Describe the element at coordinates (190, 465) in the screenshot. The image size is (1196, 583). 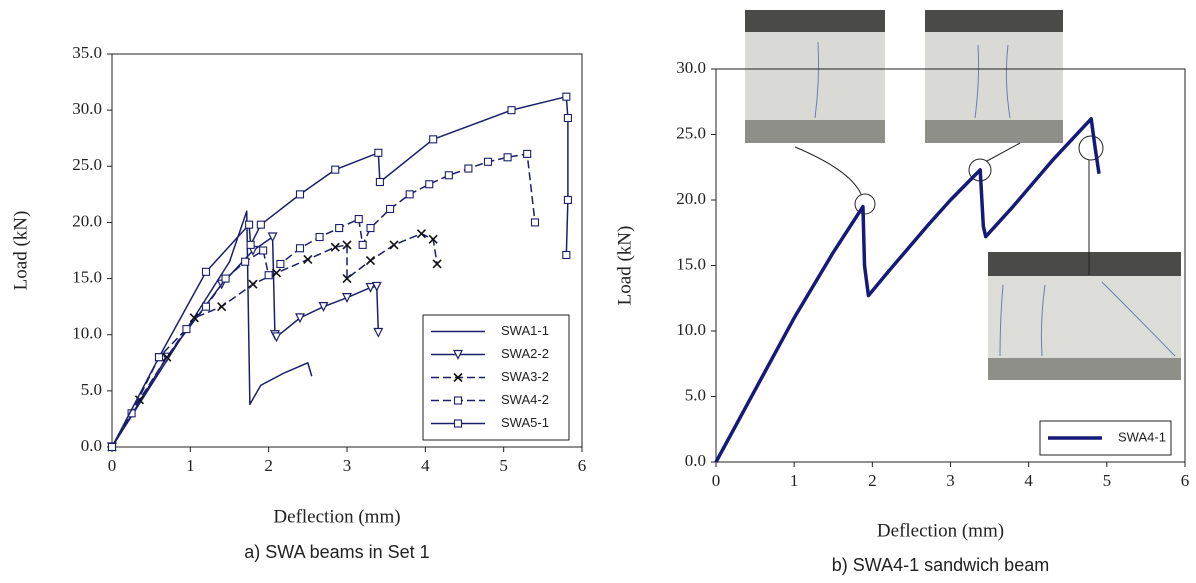
I see `x-tick-label: 1` at that location.